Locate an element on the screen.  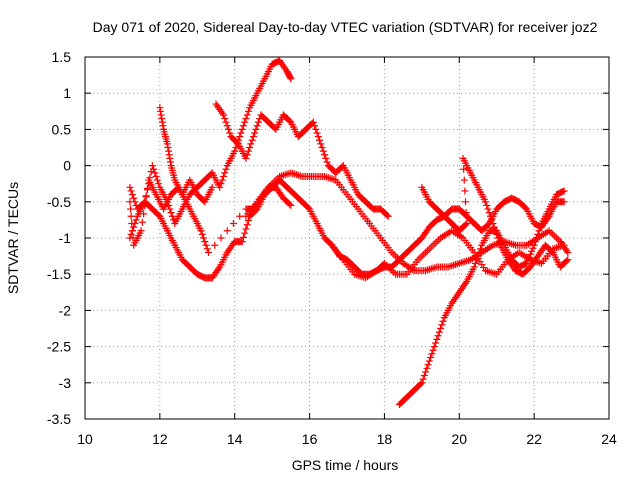
y-tick-label: 1.5 is located at coordinates (62, 57).